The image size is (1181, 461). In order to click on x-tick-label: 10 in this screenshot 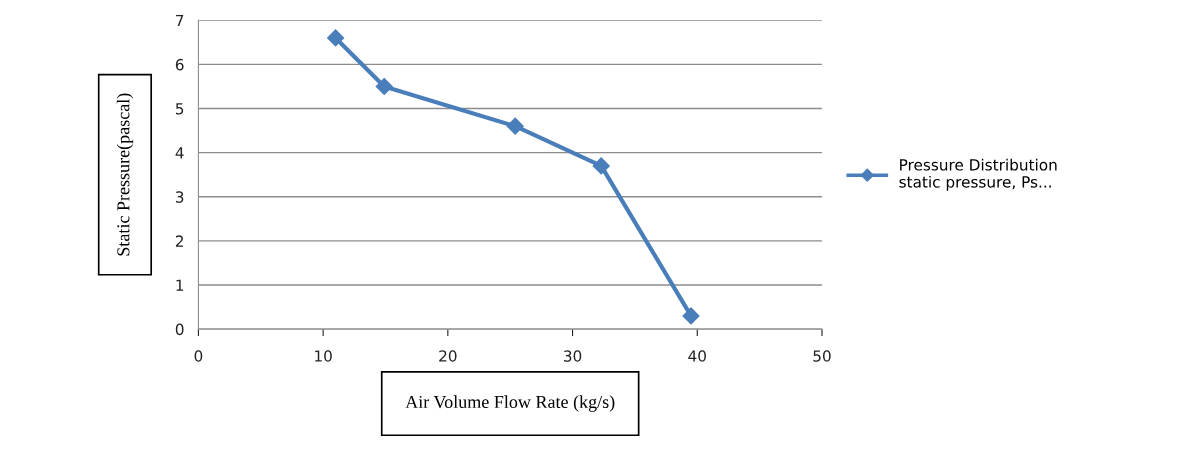, I will do `click(323, 356)`.